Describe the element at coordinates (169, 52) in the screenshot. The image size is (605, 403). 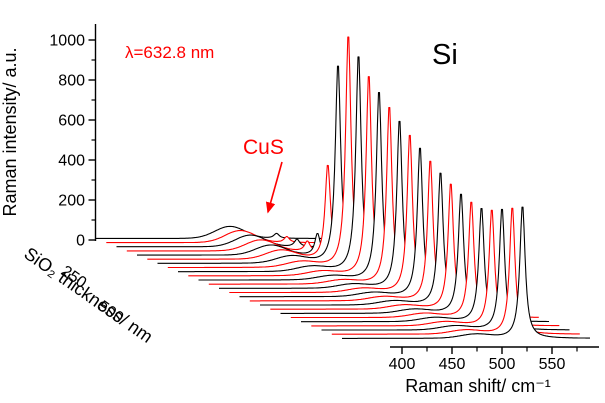
I see `laser-wavelength-annotation: λ=632.8 nm` at that location.